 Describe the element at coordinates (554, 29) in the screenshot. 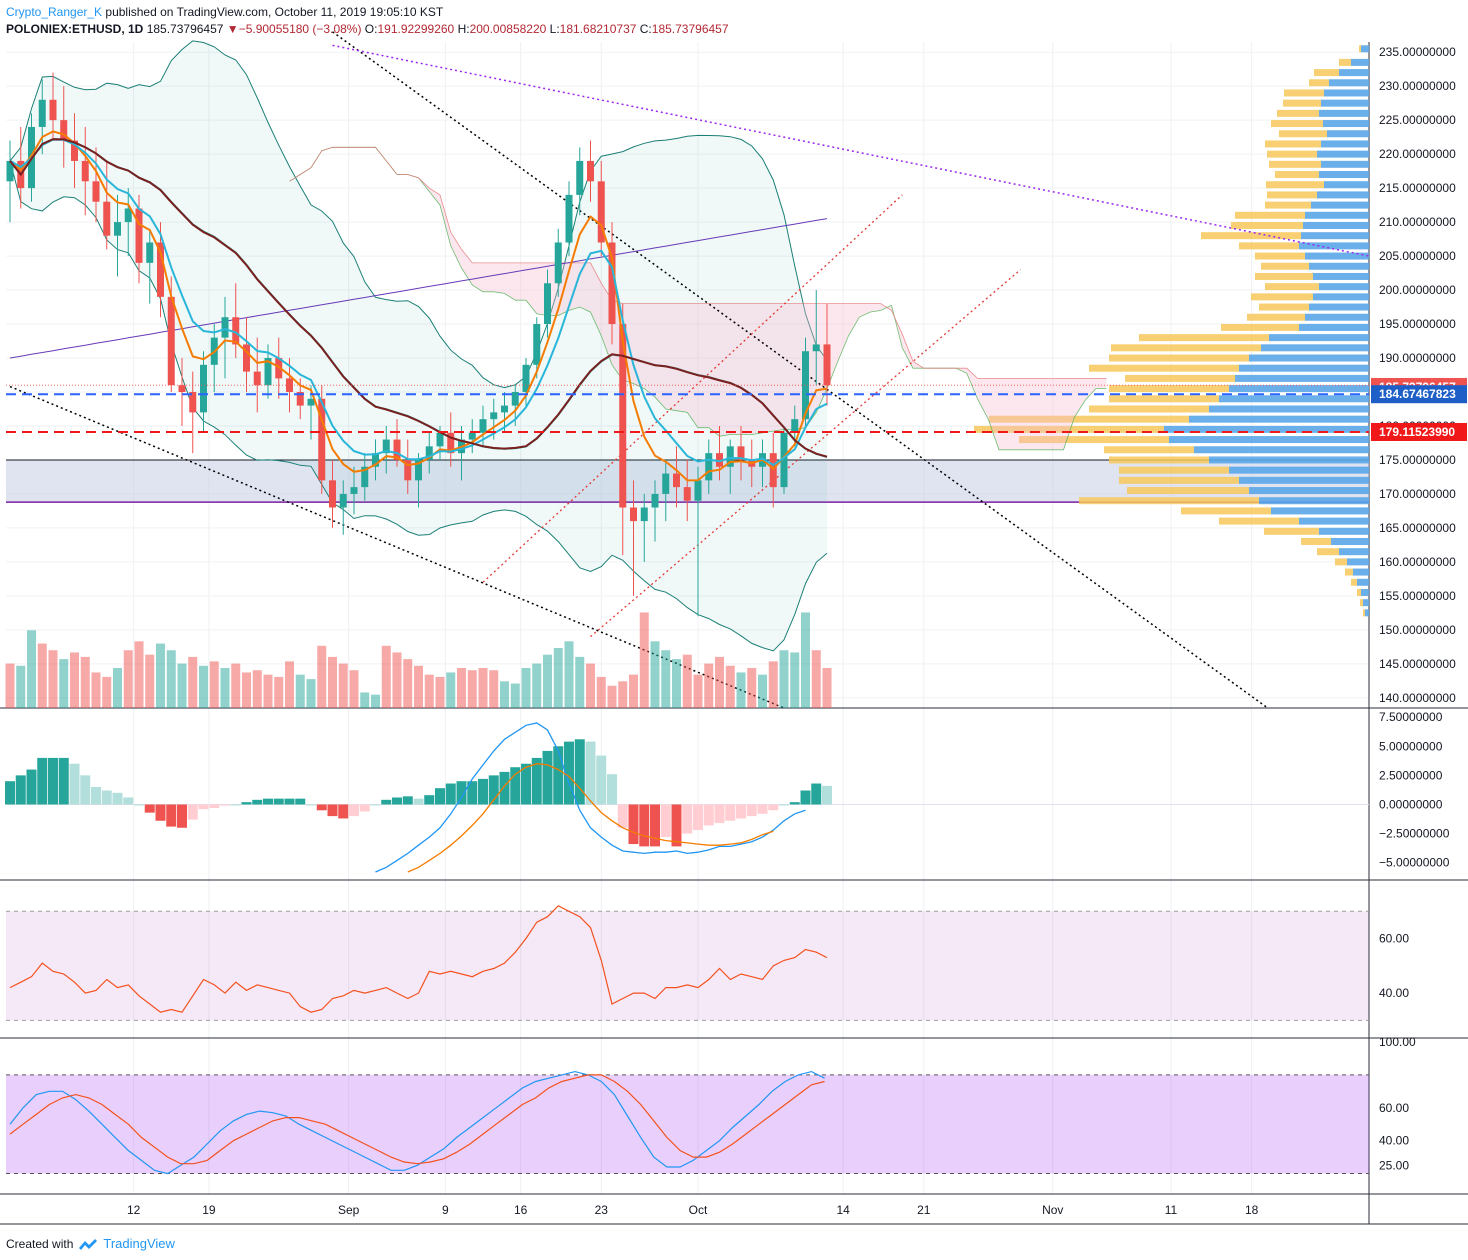

I see `low-label: L:` at that location.